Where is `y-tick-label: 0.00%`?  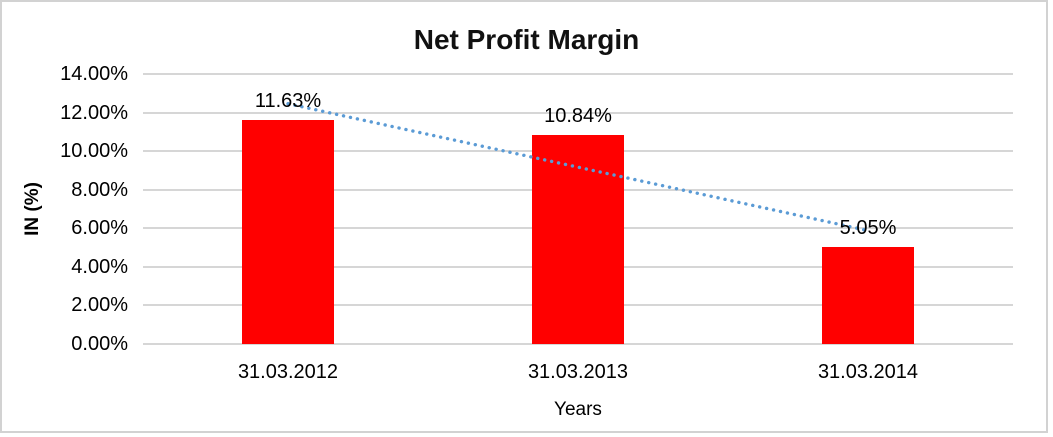
y-tick-label: 0.00% is located at coordinates (99, 344).